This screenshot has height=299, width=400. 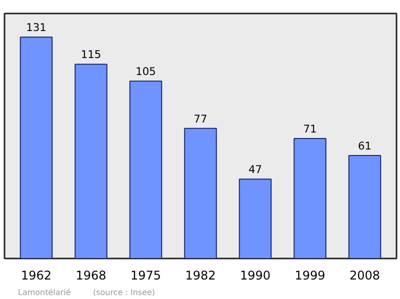 What do you see at coordinates (36, 27) in the screenshot?
I see `data-label: 131` at bounding box center [36, 27].